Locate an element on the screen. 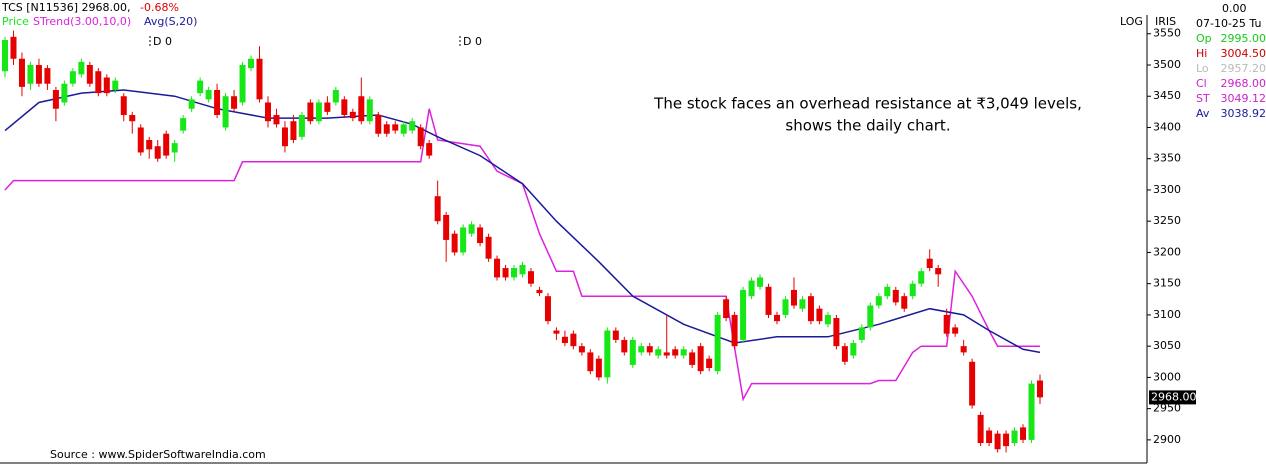  info-value: 3004.50 is located at coordinates (1243, 53).